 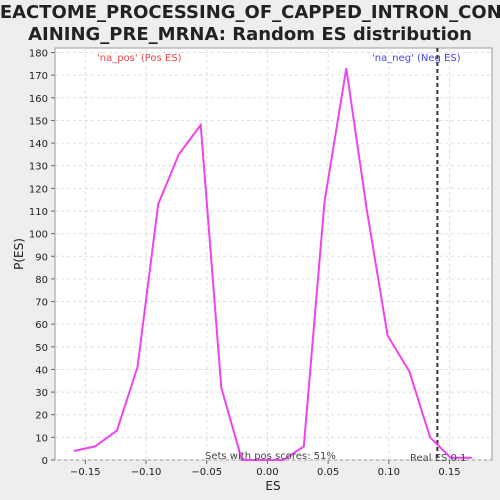 I want to click on chart-title-line-2: AINING_PRE_MRNA: Random ES distribution, so click(x=250, y=34).